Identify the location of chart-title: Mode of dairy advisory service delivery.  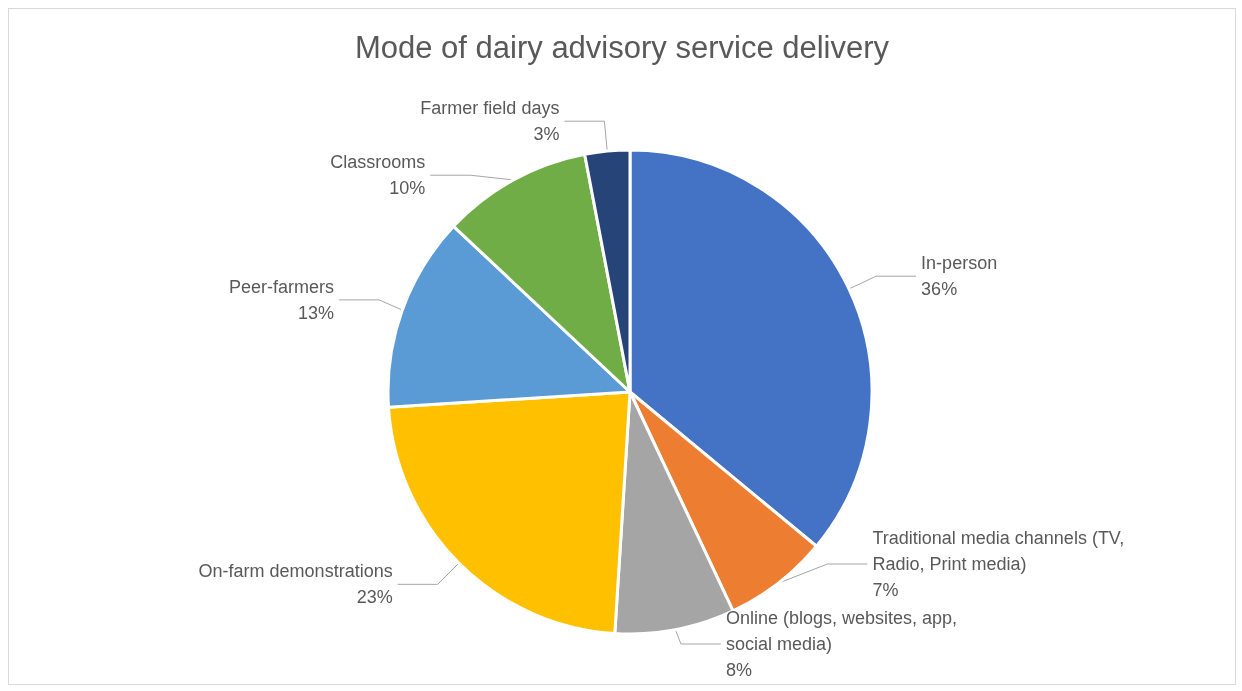
(622, 47).